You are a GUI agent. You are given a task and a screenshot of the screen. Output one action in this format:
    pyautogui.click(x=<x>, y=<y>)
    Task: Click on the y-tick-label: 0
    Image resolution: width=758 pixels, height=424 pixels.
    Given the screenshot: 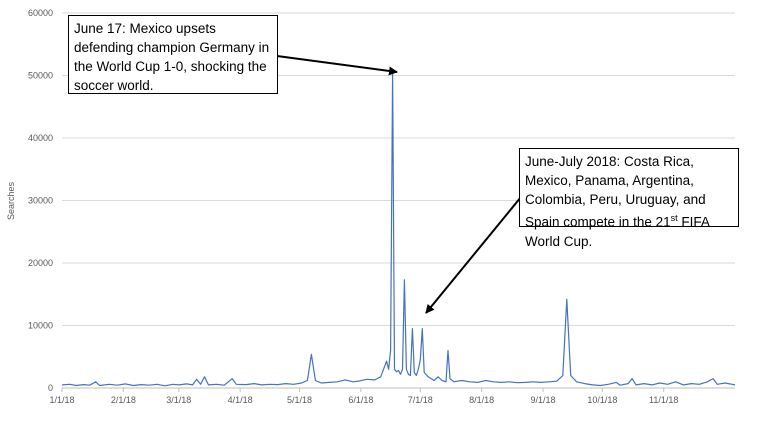 What is the action you would take?
    pyautogui.click(x=50, y=388)
    